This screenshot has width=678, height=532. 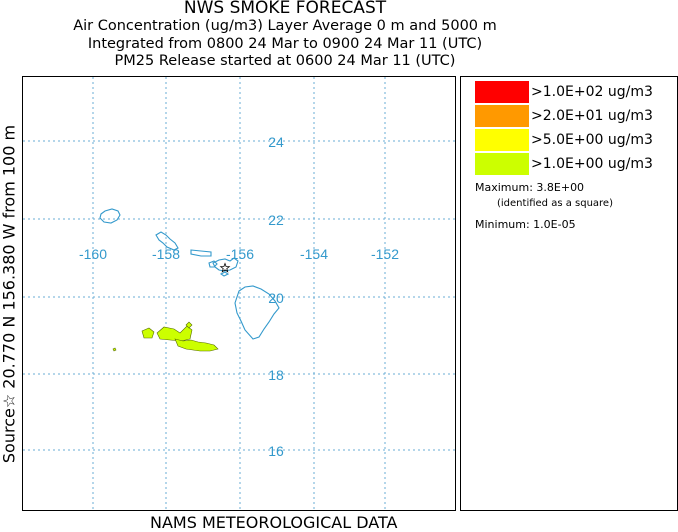 What do you see at coordinates (110, 216) in the screenshot?
I see `kauai-coast` at bounding box center [110, 216].